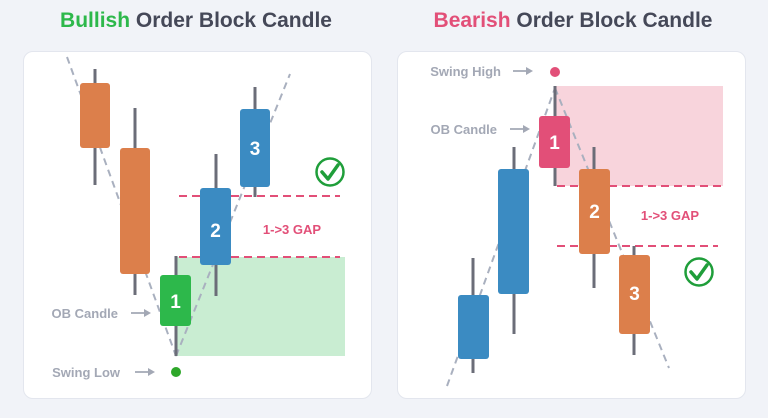 The height and width of the screenshot is (418, 768). What do you see at coordinates (86, 372) in the screenshot?
I see `swing-low-annotation: Swing Low` at bounding box center [86, 372].